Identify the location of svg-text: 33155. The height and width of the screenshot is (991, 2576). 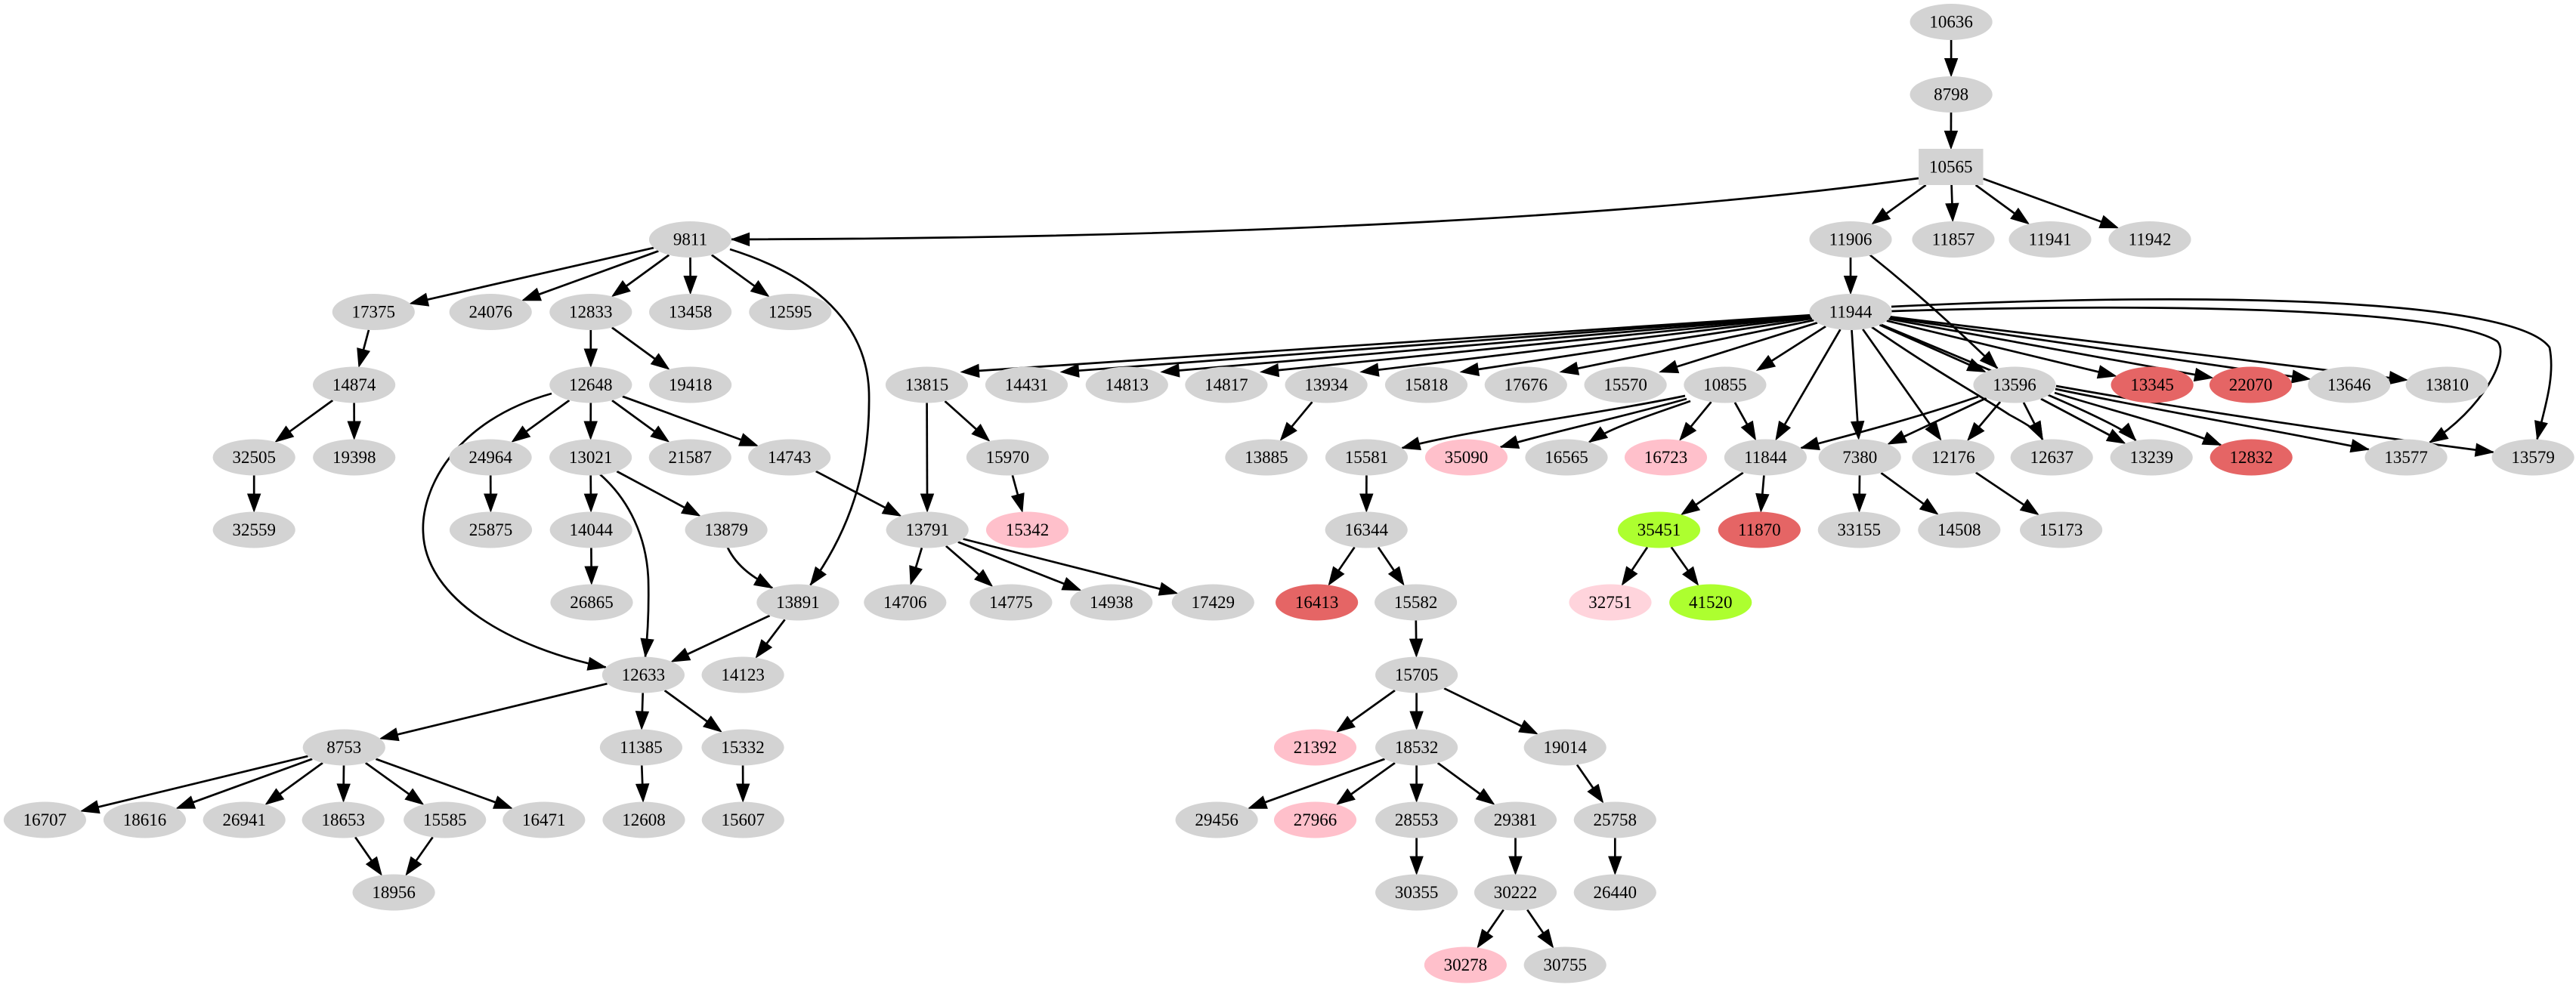
(1860, 529).